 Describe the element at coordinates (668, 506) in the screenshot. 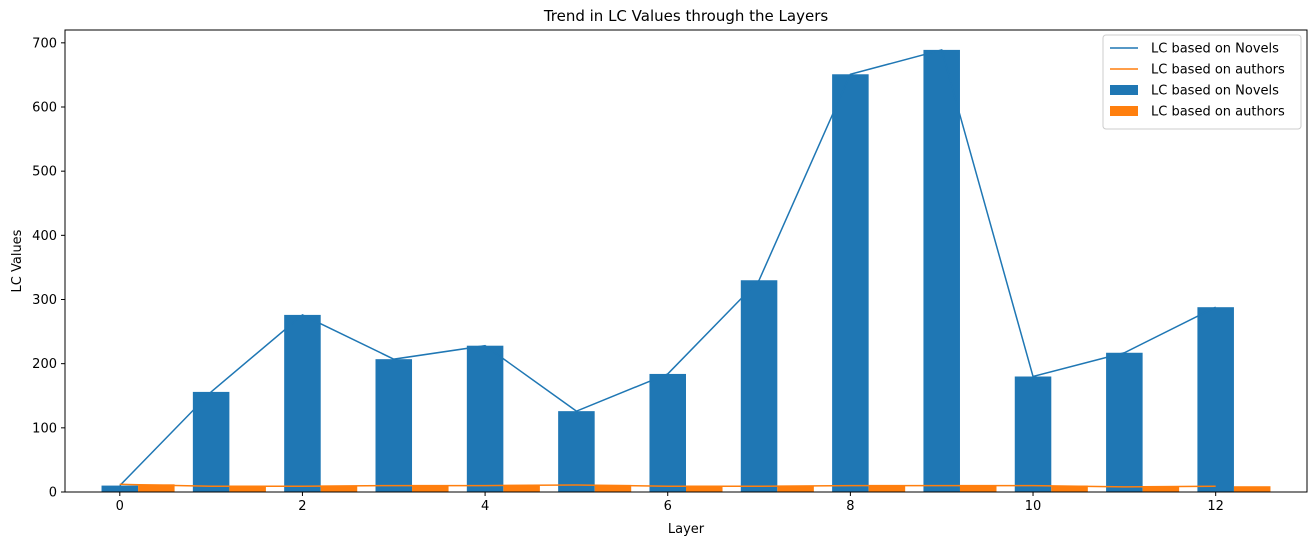

I see `x-tick-label: 6` at that location.